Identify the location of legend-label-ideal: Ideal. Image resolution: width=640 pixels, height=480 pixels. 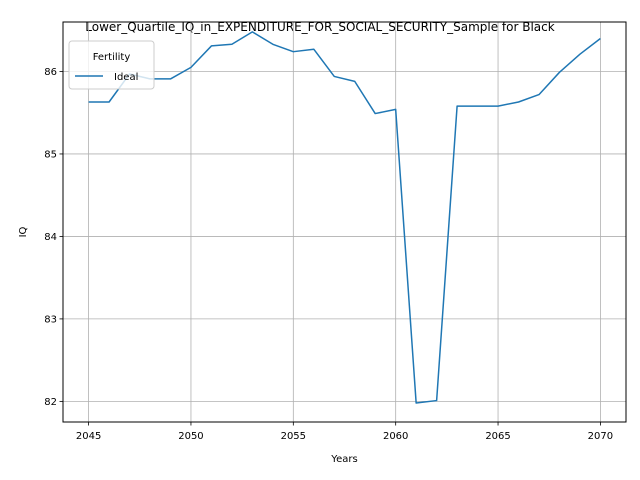
(126, 77).